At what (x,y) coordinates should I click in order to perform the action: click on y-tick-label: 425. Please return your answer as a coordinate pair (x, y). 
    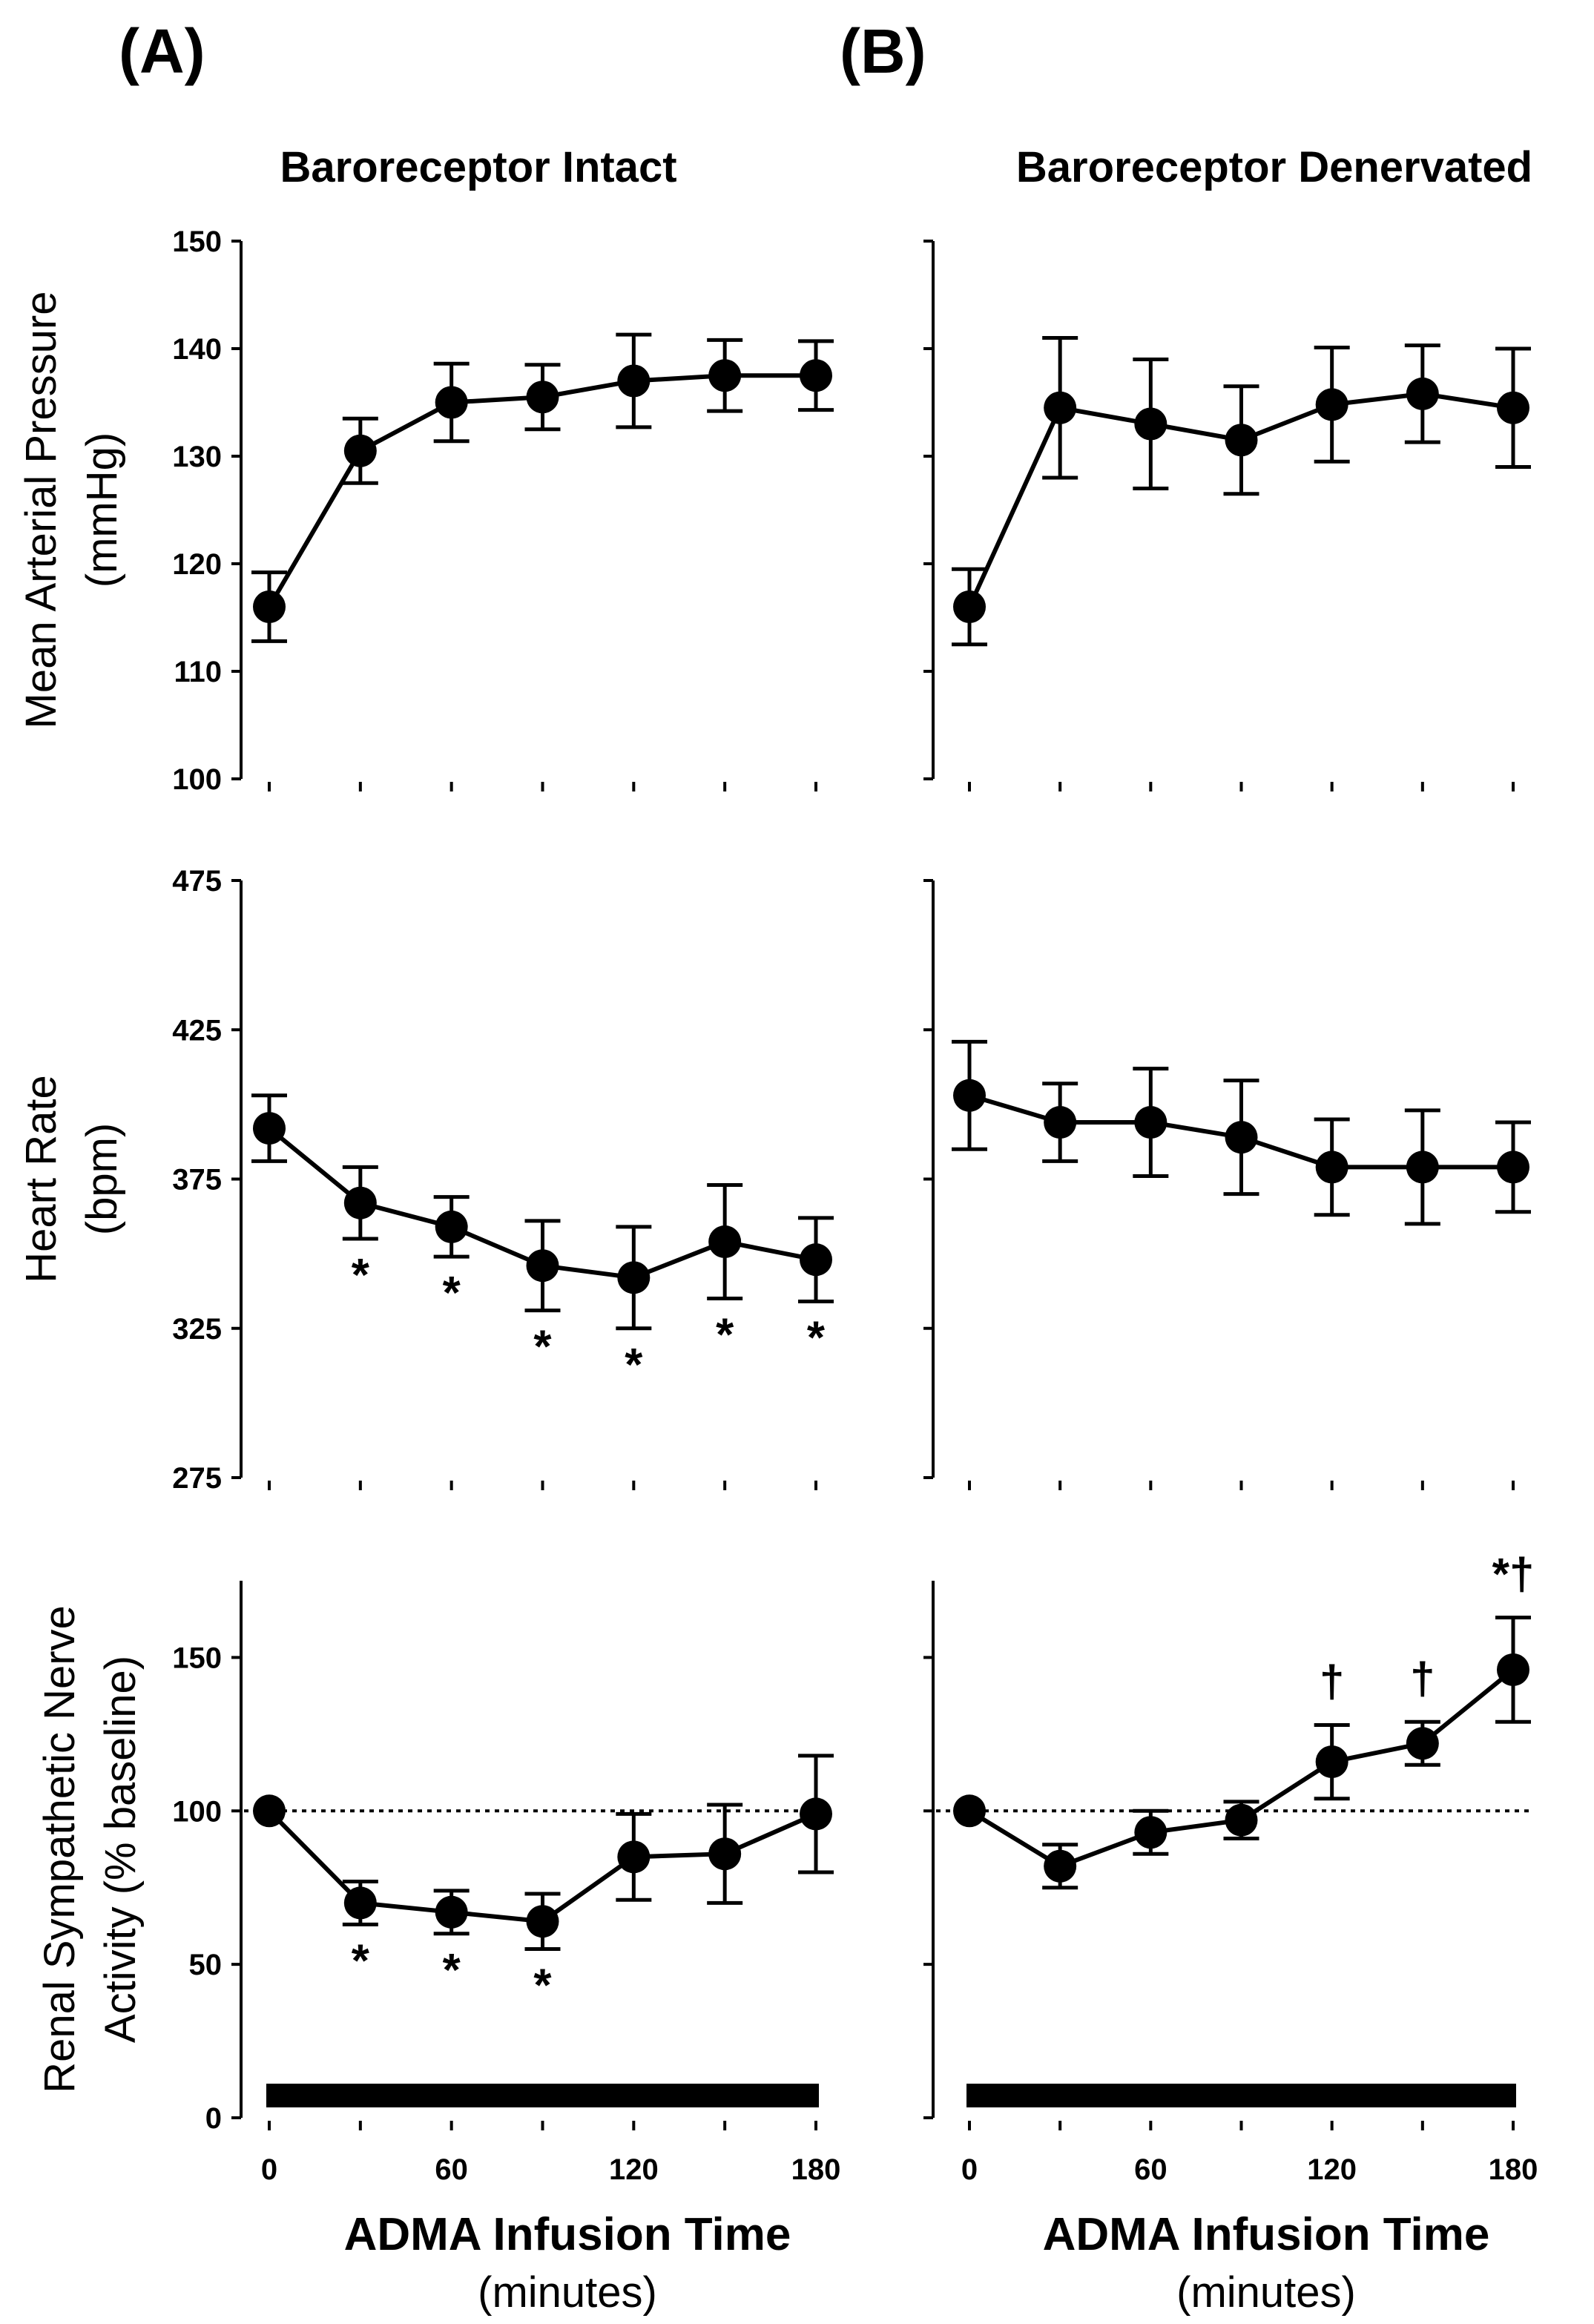
    Looking at the image, I should click on (197, 1030).